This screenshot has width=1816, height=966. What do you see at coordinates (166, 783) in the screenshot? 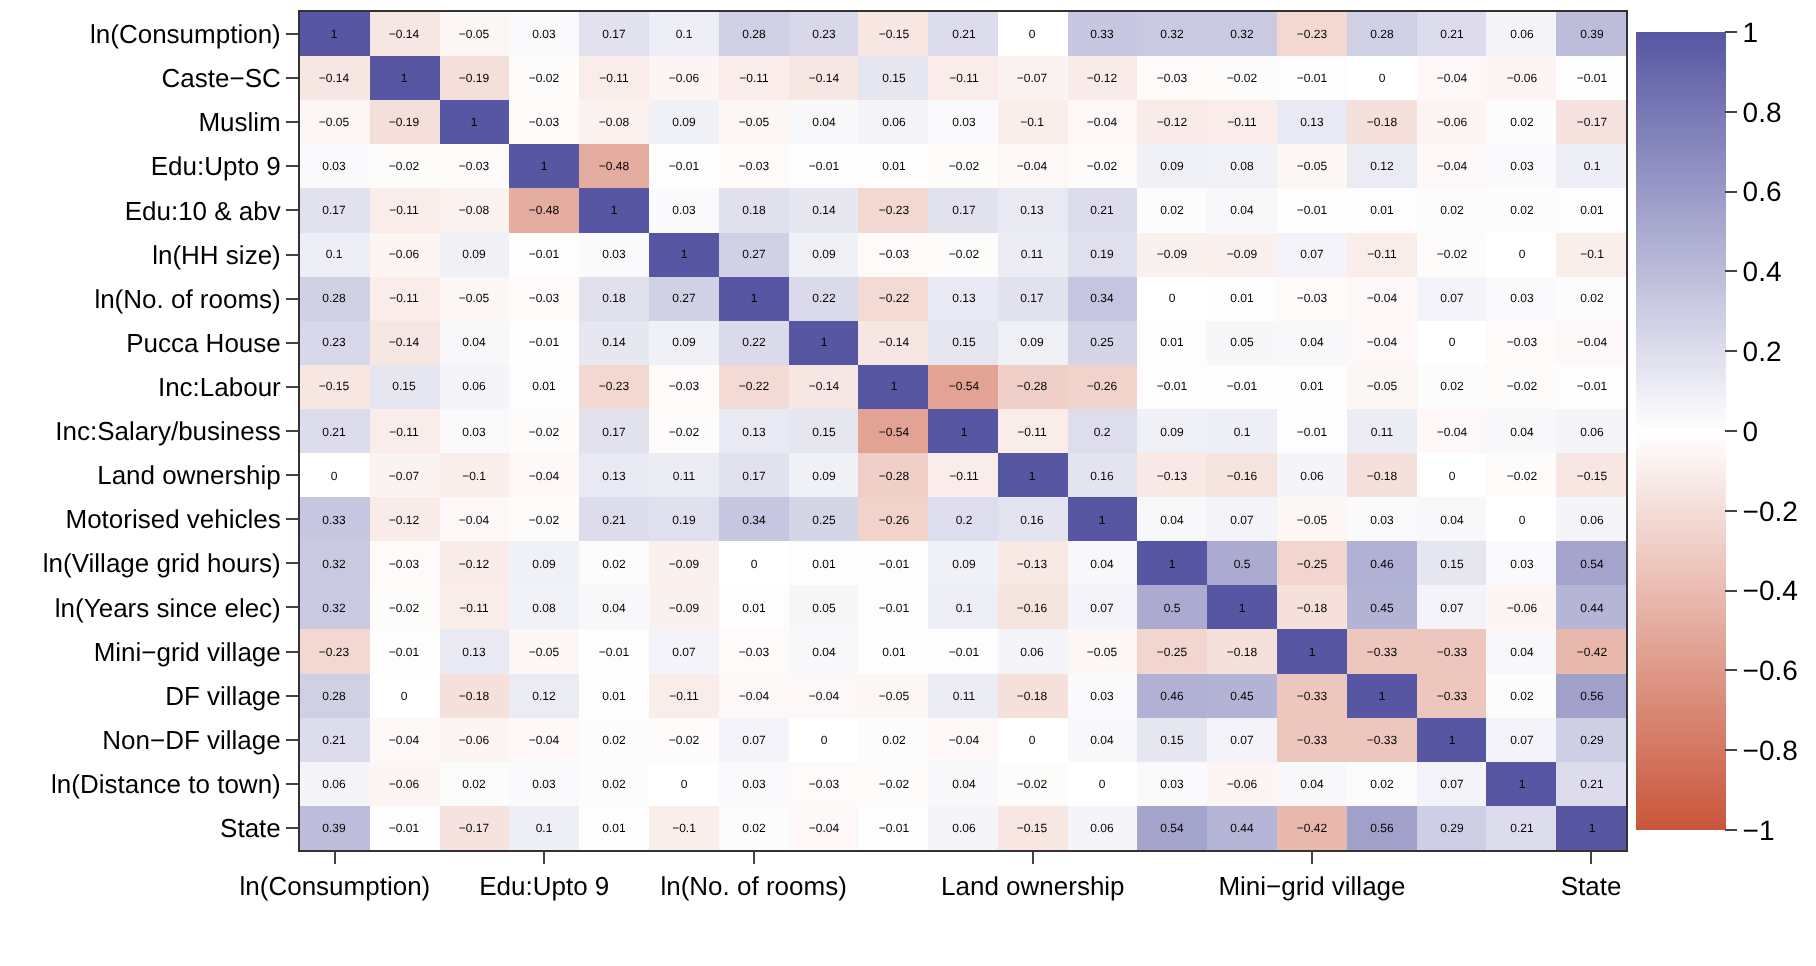
I see `y-tick-label: ln(Distance to town)` at bounding box center [166, 783].